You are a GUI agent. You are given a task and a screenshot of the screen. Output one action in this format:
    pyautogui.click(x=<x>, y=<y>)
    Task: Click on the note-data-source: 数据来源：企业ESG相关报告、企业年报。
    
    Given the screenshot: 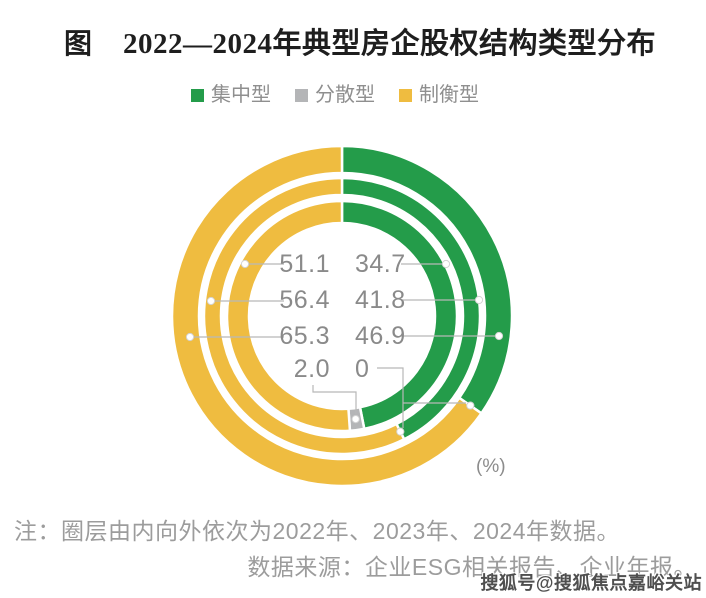 What is the action you would take?
    pyautogui.click(x=472, y=567)
    